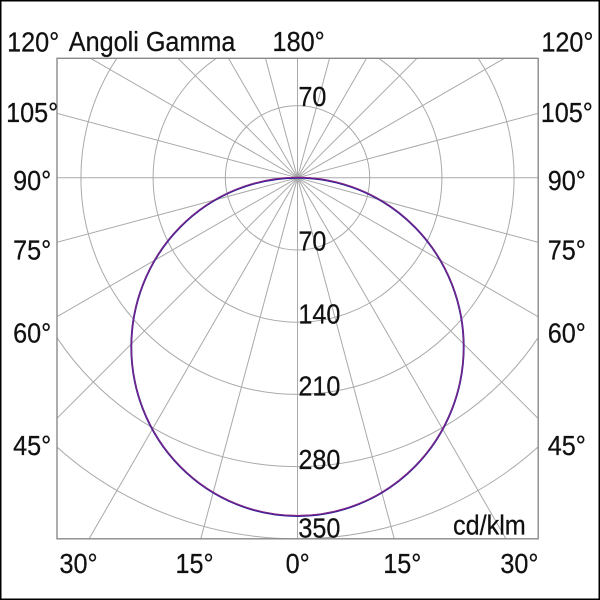 The width and height of the screenshot is (600, 600). What do you see at coordinates (319, 528) in the screenshot?
I see `svg-text: 350` at bounding box center [319, 528].